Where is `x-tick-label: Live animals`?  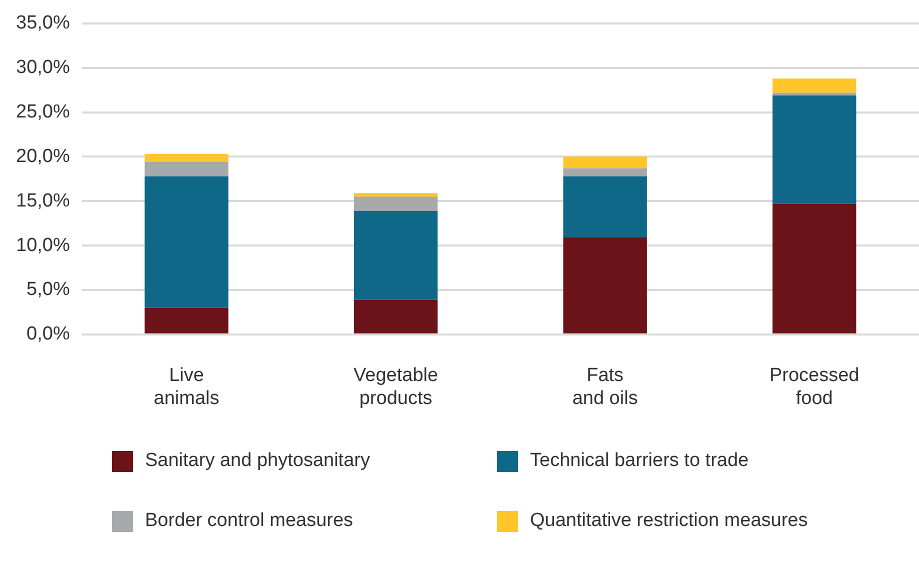
x-tick-label: Live animals is located at coordinates (187, 387).